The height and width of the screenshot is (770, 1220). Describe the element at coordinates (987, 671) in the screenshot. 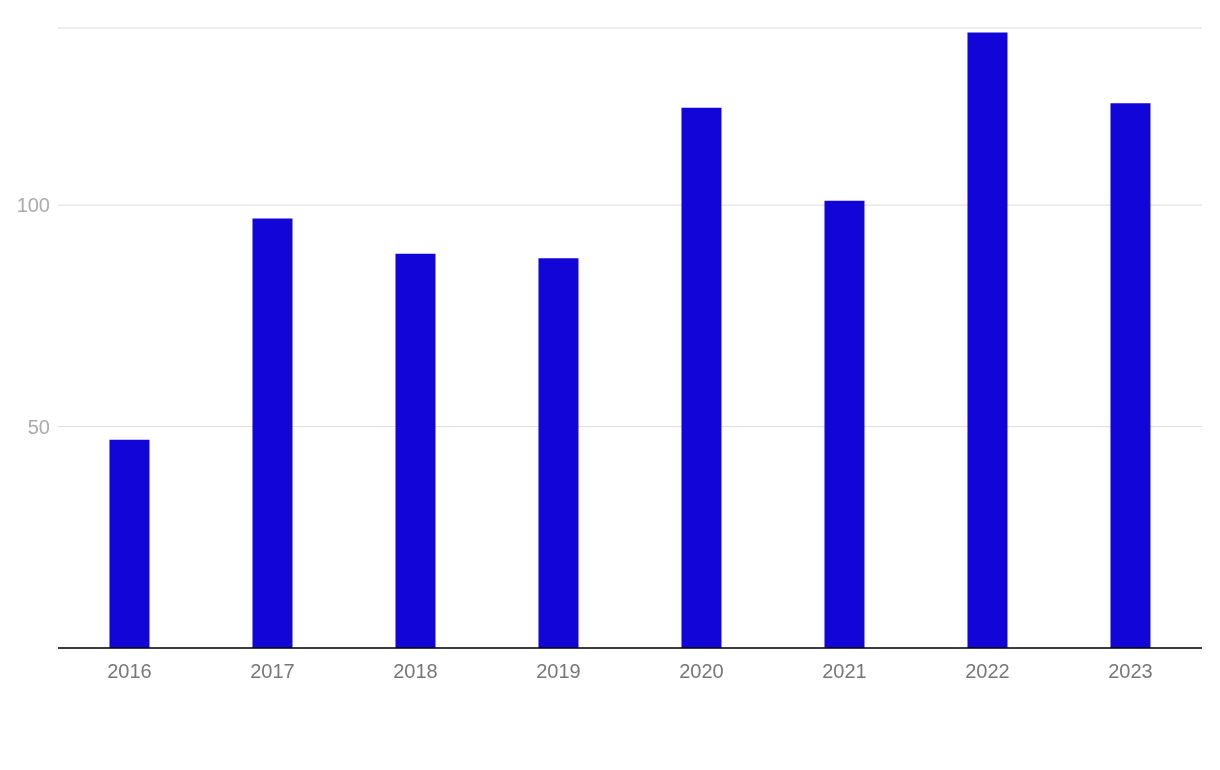

I see `x-tick-label: 2022` at that location.